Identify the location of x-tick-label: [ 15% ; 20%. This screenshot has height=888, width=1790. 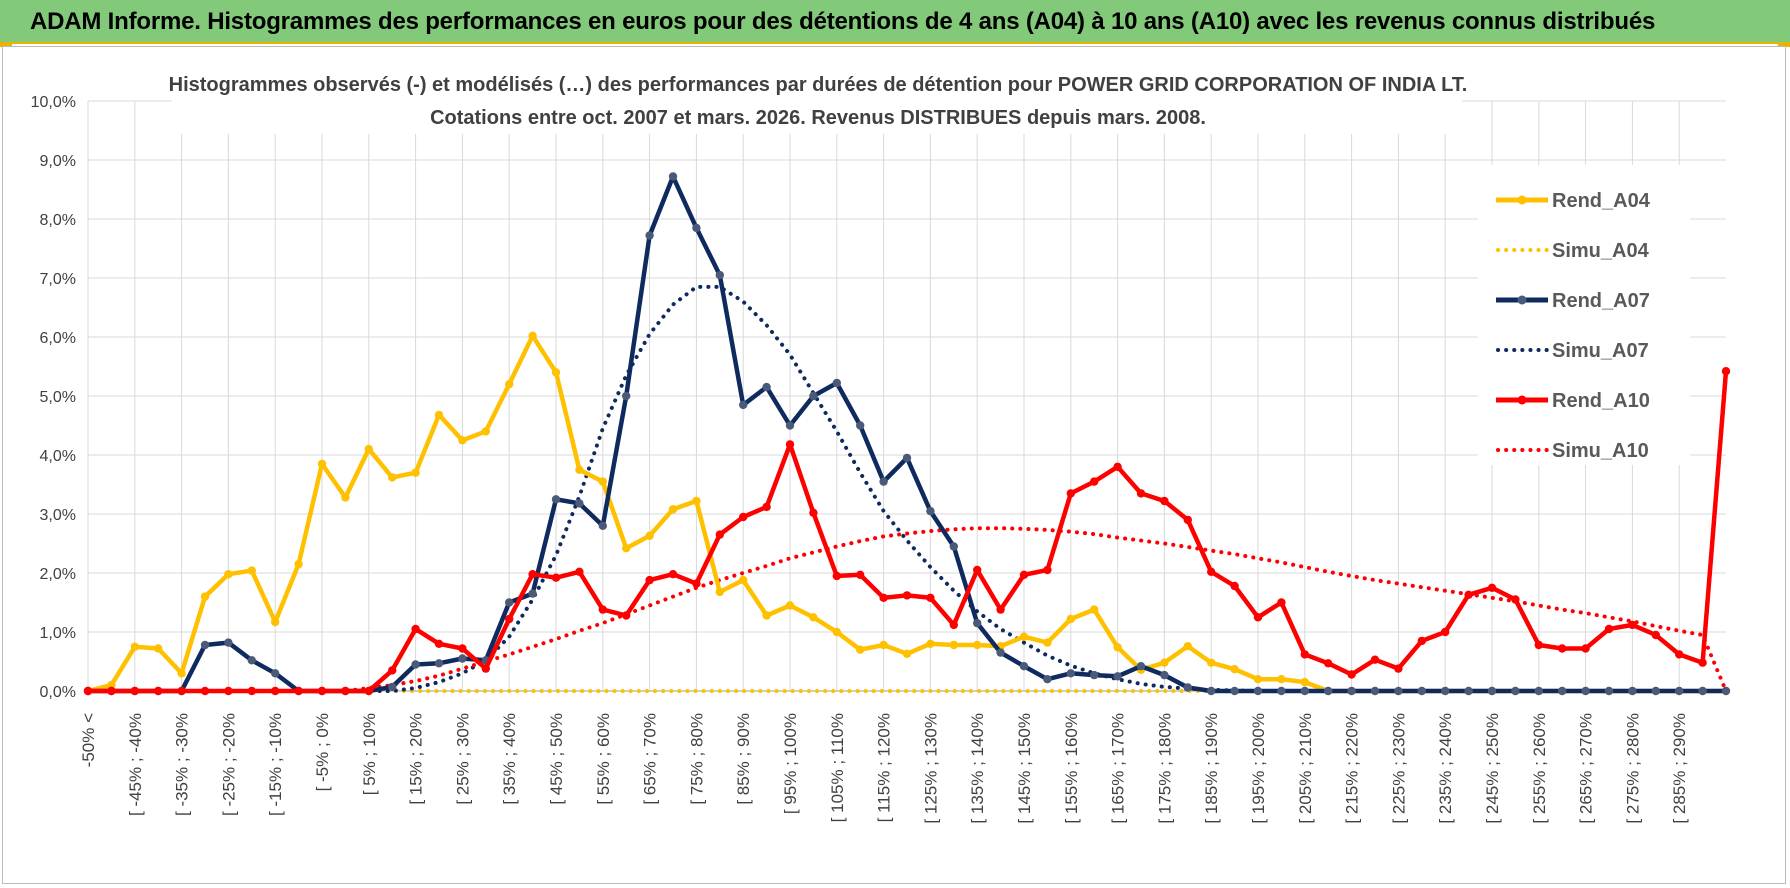
(416, 759).